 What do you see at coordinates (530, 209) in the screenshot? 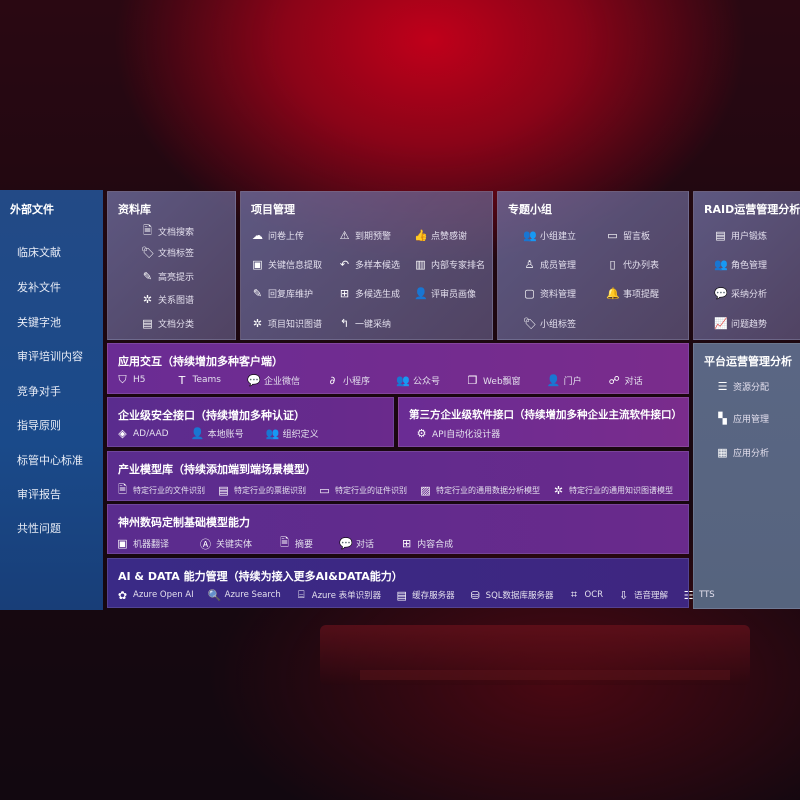
I see `panel-title: 专题小组` at bounding box center [530, 209].